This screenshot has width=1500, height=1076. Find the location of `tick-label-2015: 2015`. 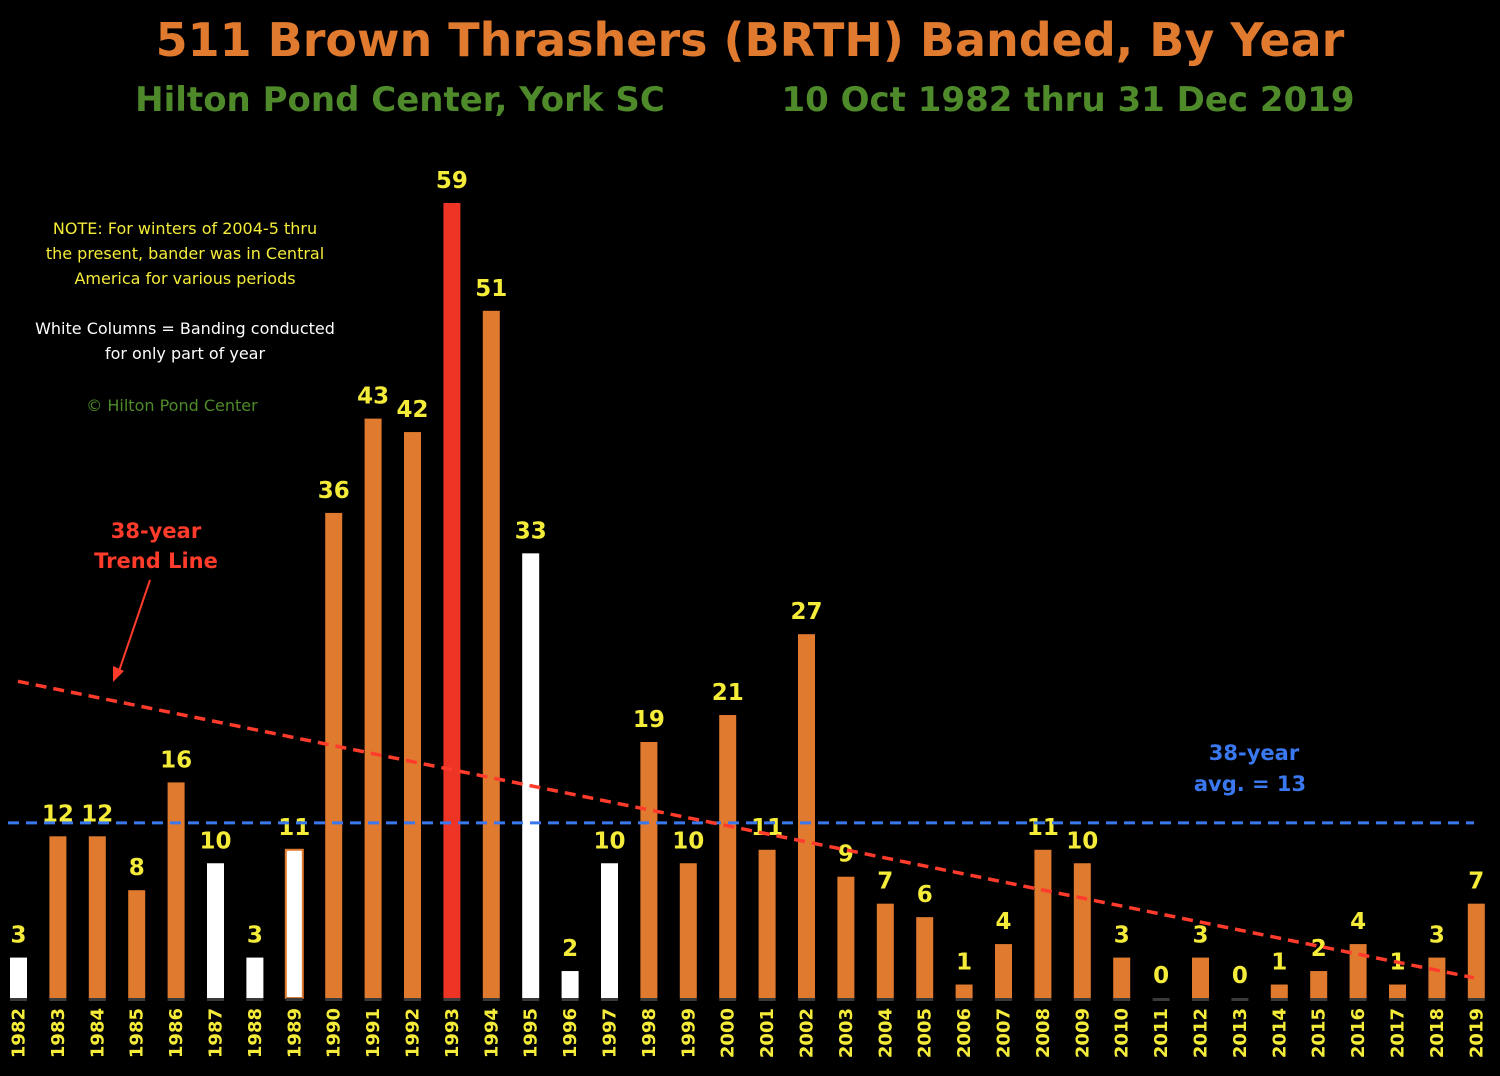

tick-label-2015: 2015 is located at coordinates (1319, 1033).